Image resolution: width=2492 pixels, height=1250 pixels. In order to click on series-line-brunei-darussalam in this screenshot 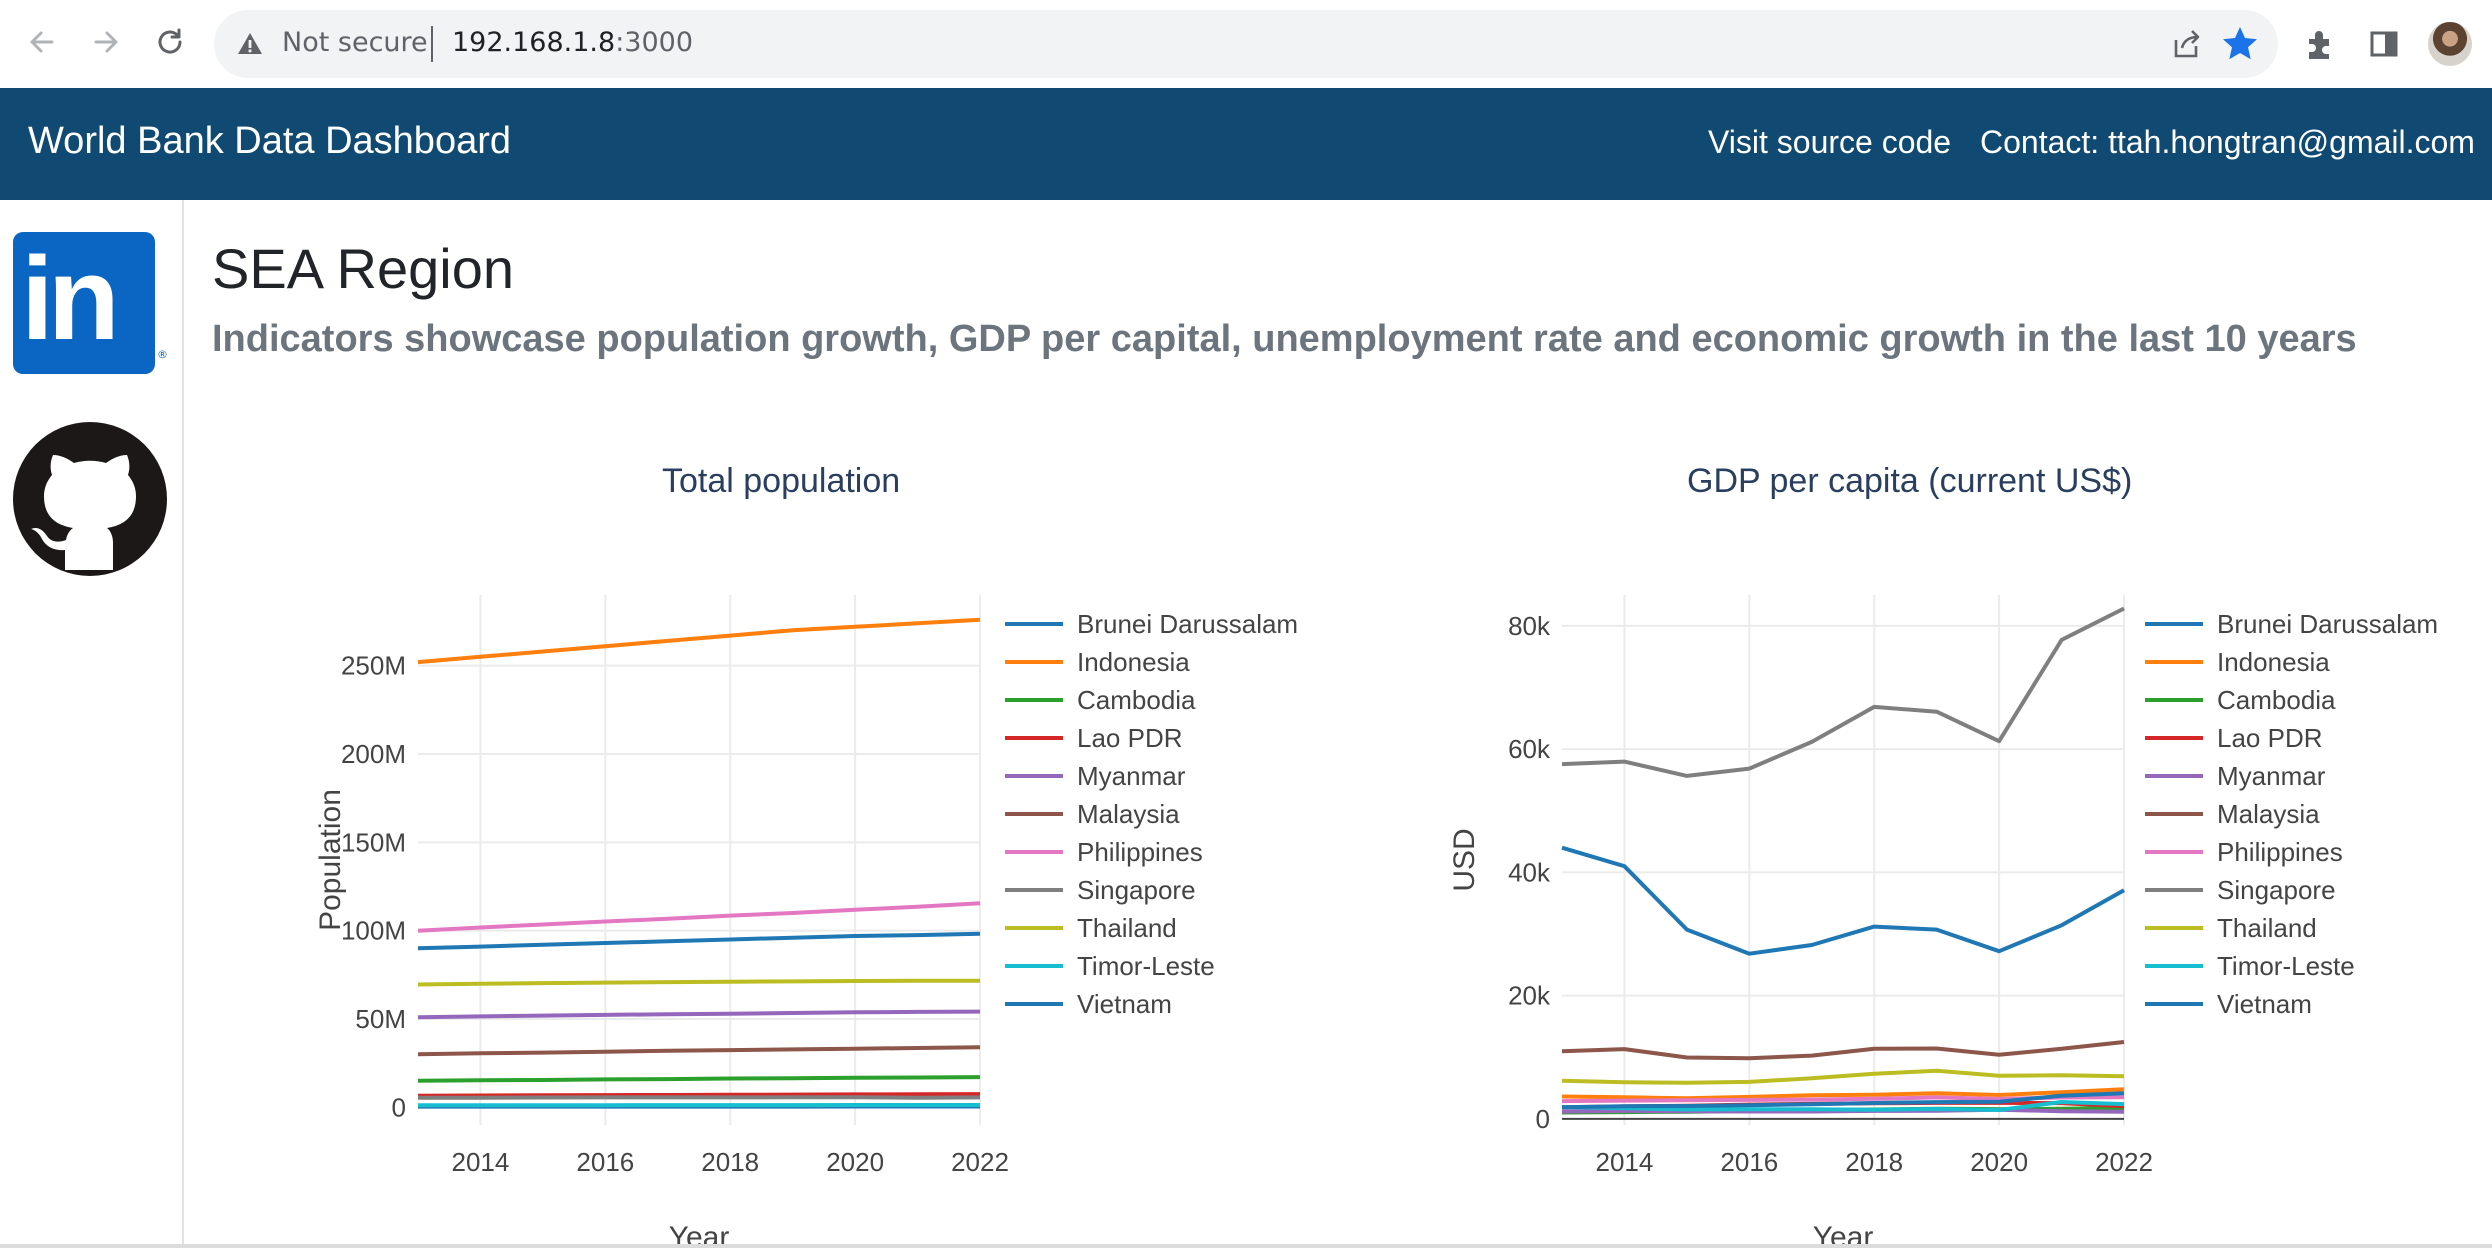, I will do `click(1843, 901)`.